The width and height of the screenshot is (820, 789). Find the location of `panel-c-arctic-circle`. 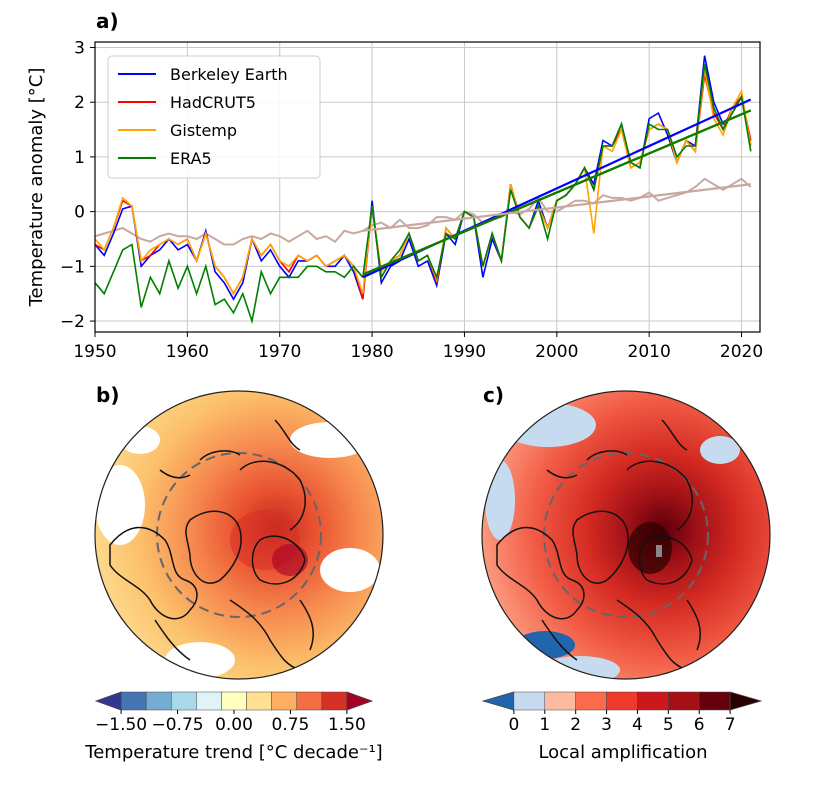

panel-c-arctic-circle is located at coordinates (626, 535).